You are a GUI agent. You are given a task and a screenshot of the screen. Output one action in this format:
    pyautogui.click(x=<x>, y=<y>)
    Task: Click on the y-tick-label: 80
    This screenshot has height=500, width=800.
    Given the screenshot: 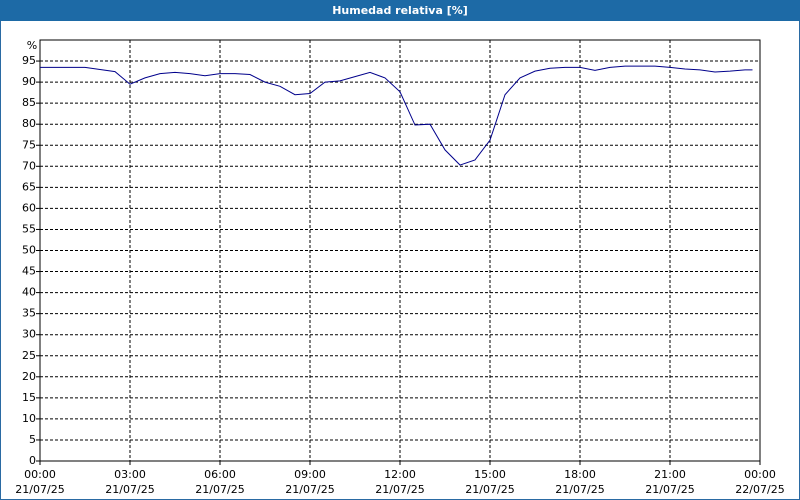 What is the action you would take?
    pyautogui.click(x=29, y=123)
    